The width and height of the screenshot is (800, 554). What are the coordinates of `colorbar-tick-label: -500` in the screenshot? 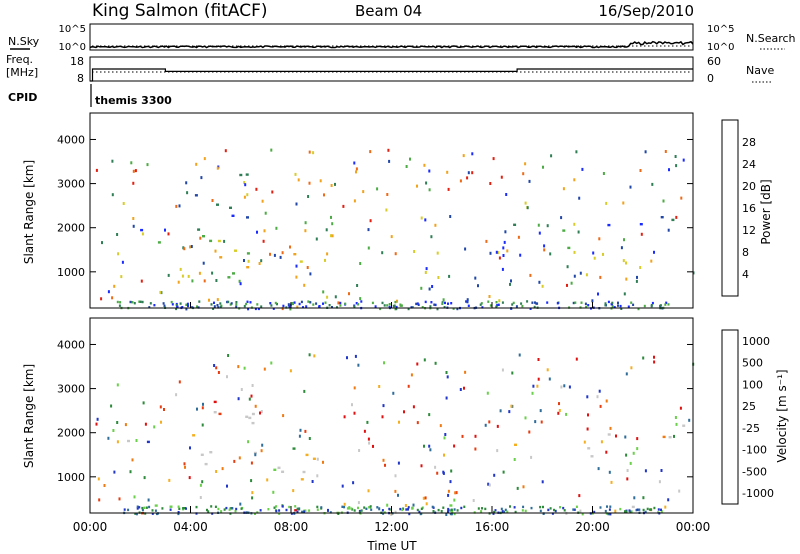 It's located at (754, 471).